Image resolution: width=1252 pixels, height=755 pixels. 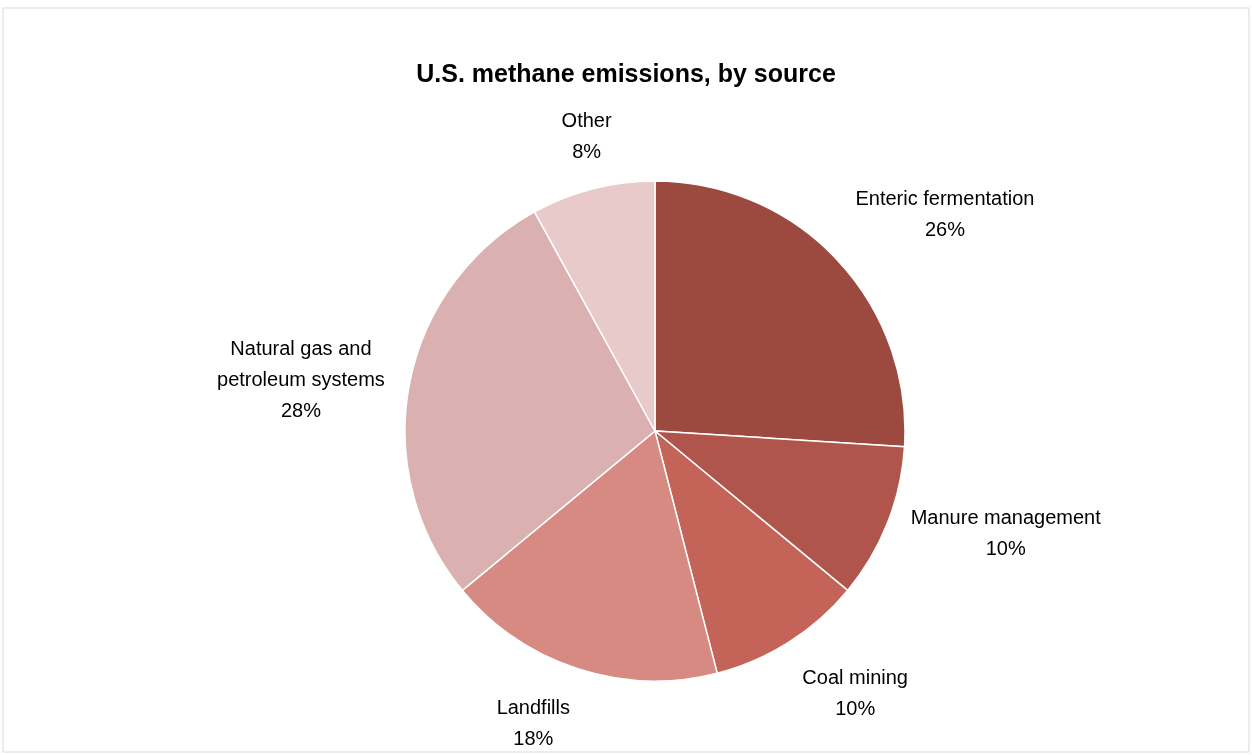 I want to click on slice-label: Coal mining, so click(x=855, y=677).